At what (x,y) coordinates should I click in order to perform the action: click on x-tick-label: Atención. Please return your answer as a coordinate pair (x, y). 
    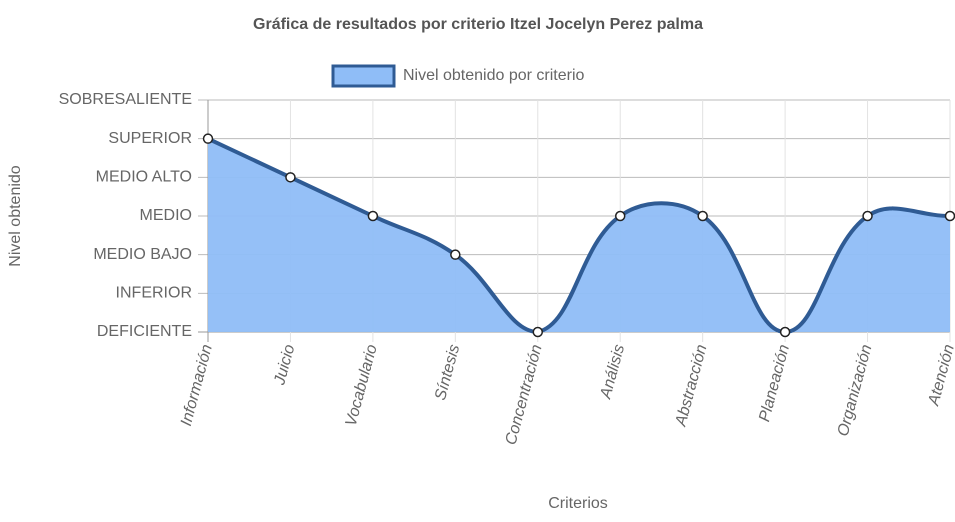
    Looking at the image, I should click on (940, 376).